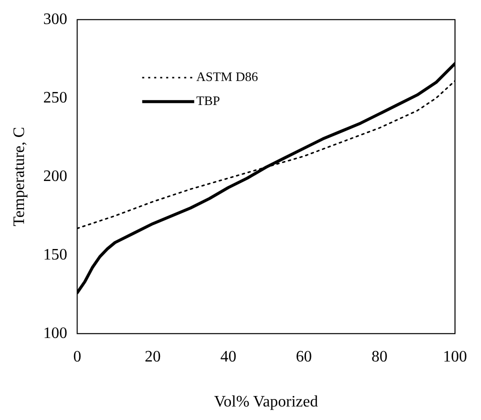 The width and height of the screenshot is (481, 420). I want to click on y-tick-label: 150, so click(55, 255).